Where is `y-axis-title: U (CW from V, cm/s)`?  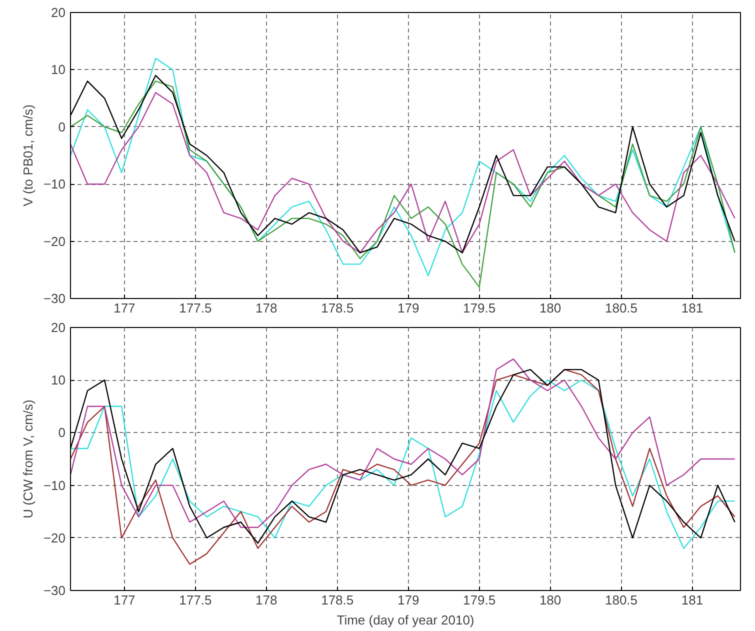 y-axis-title: U (CW from V, cm/s) is located at coordinates (28, 459).